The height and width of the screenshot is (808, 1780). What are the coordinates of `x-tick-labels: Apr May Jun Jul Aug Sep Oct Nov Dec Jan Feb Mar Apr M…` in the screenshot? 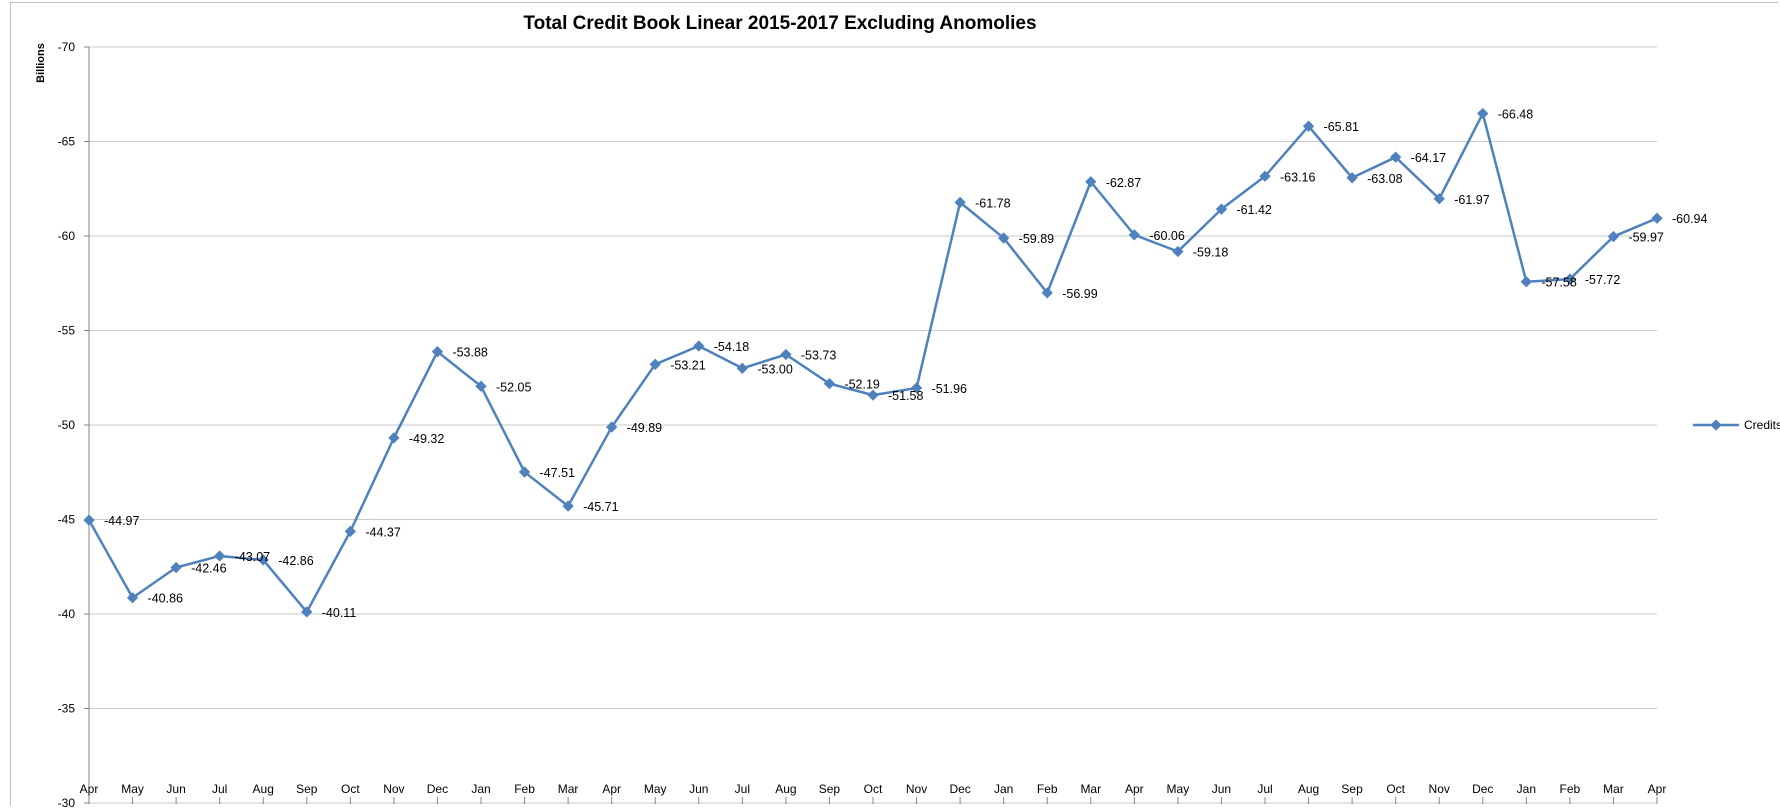 It's located at (873, 789).